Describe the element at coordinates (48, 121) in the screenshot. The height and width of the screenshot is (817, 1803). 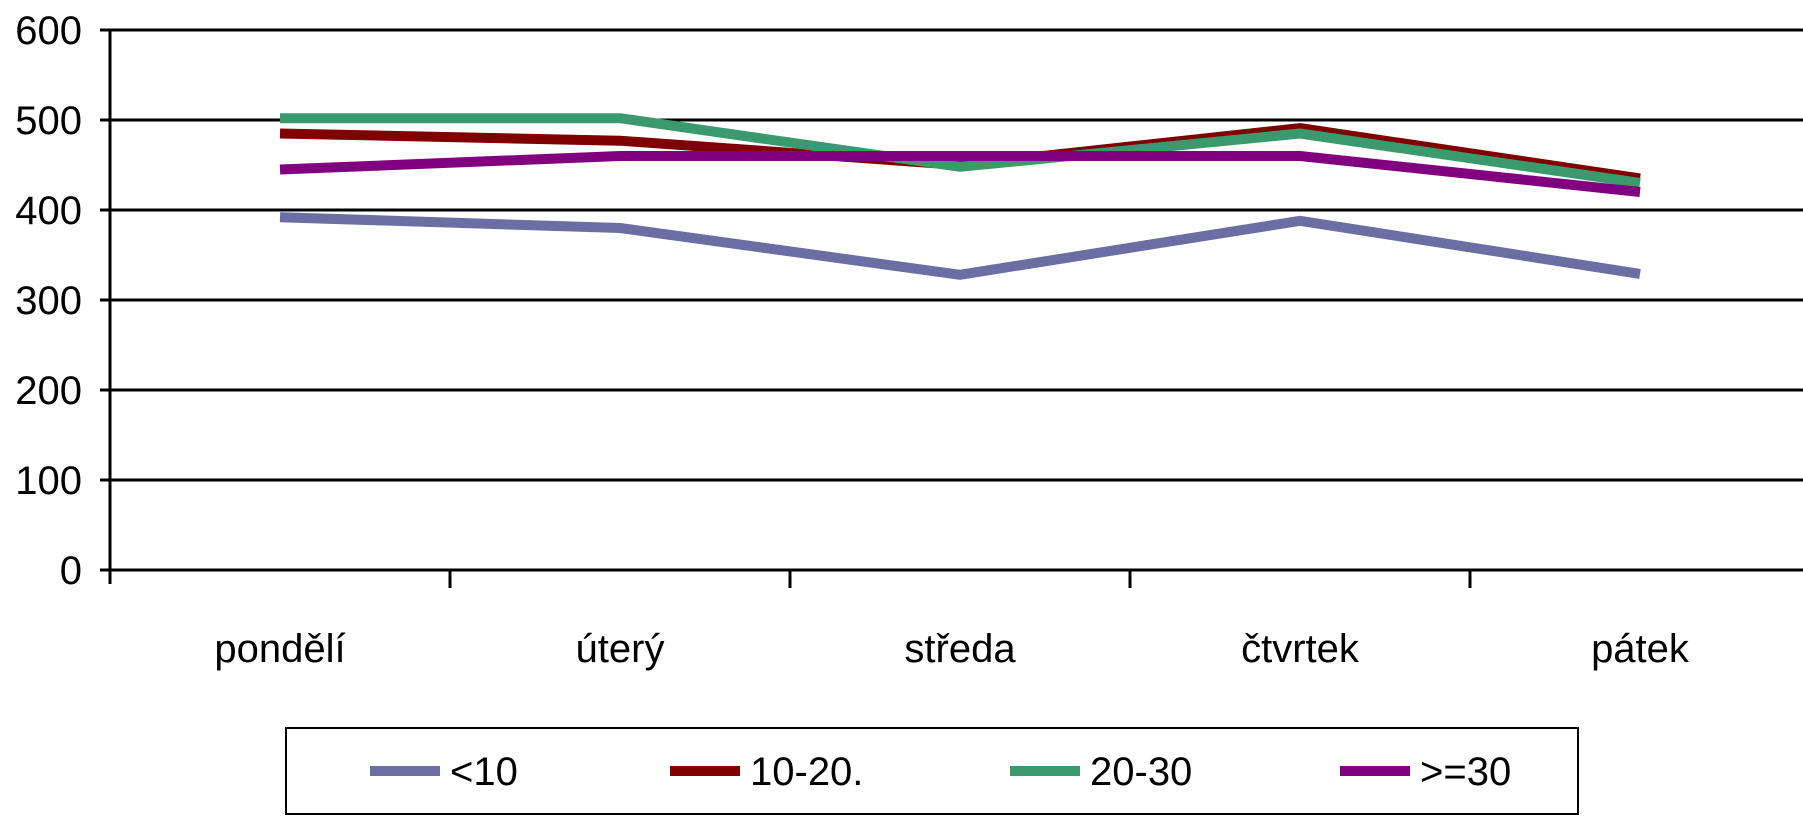
I see `y-tick-label: 500` at that location.